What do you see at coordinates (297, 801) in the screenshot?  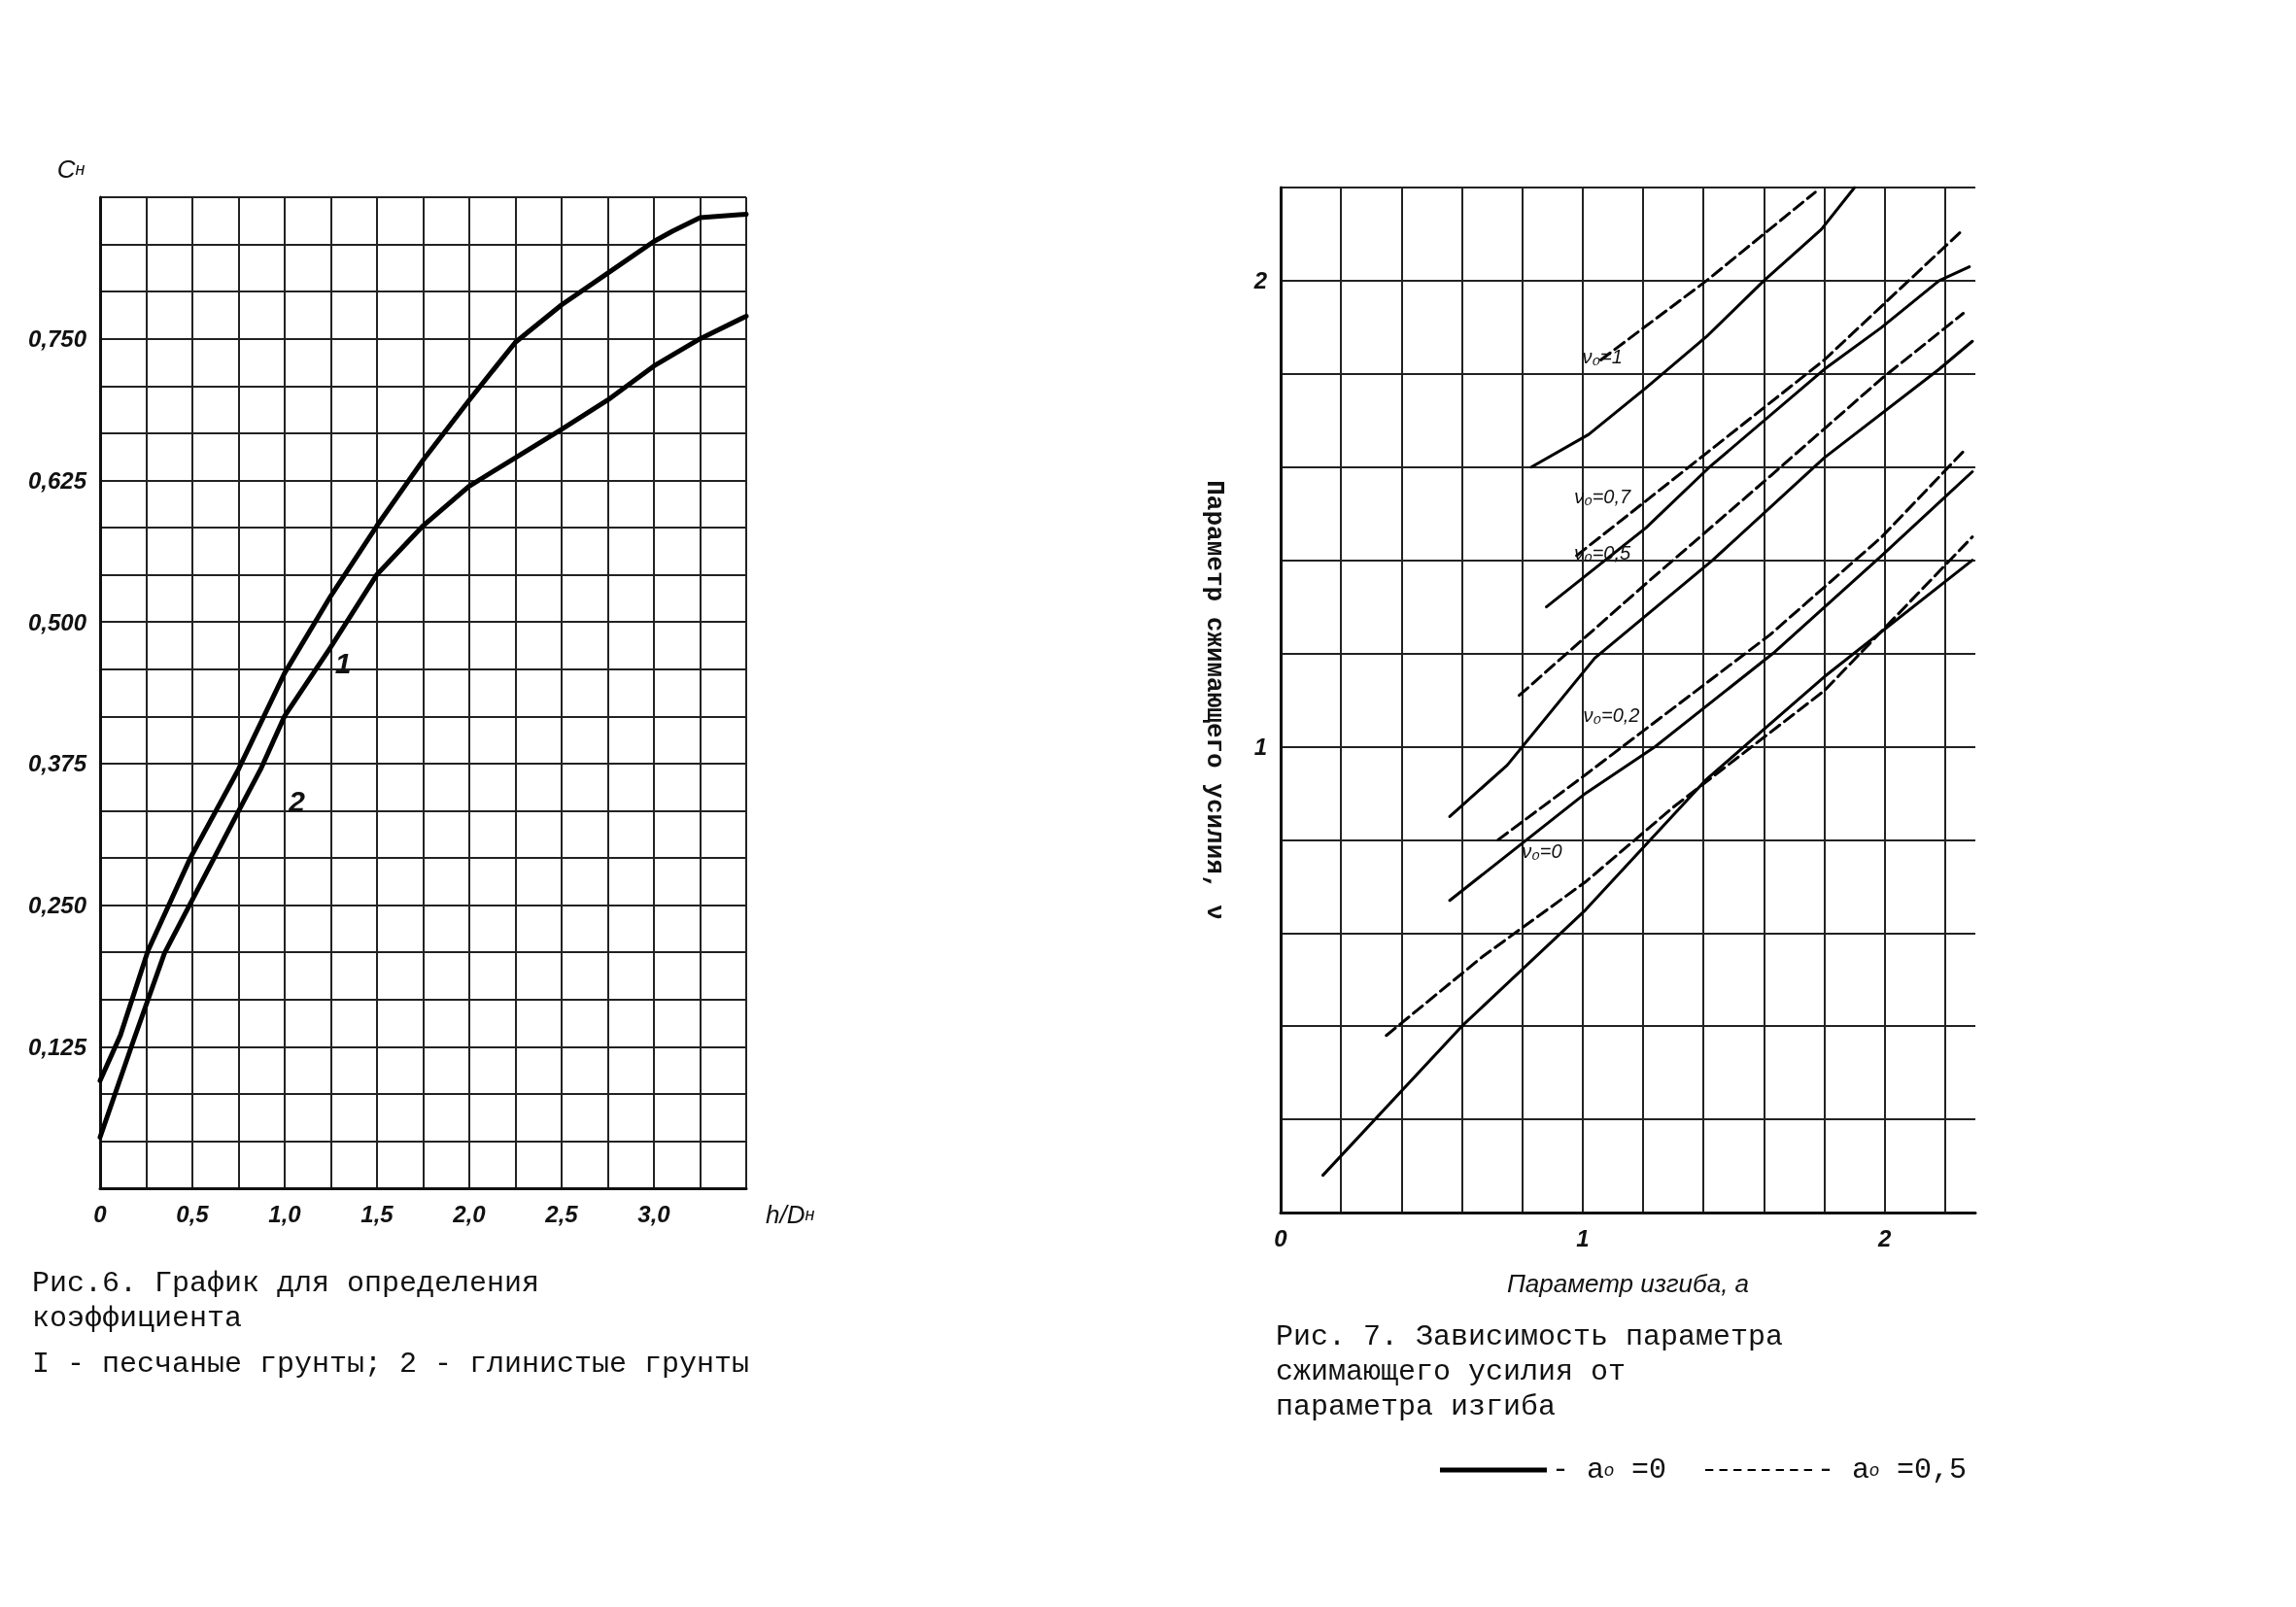 I see `annotation: 2` at bounding box center [297, 801].